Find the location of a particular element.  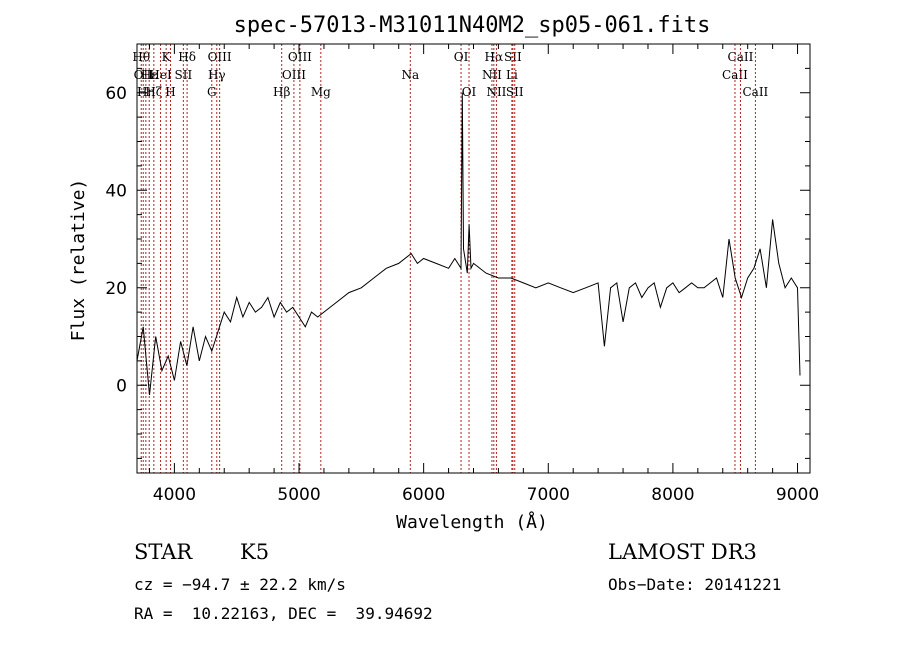

line-marker-label-11: Hγ is located at coordinates (217, 75).